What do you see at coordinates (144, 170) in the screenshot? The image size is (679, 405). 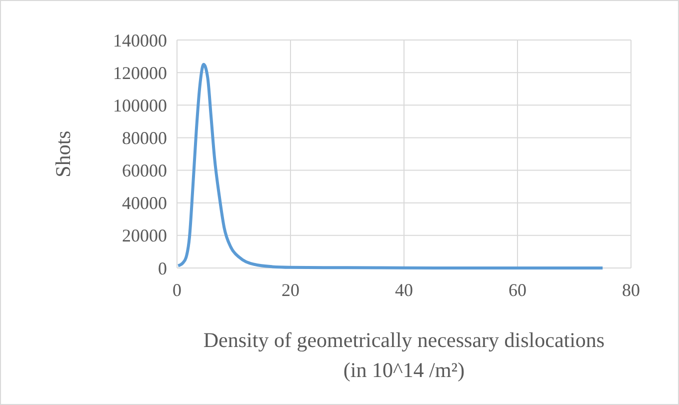 I see `y-tick-label: 60000` at bounding box center [144, 170].